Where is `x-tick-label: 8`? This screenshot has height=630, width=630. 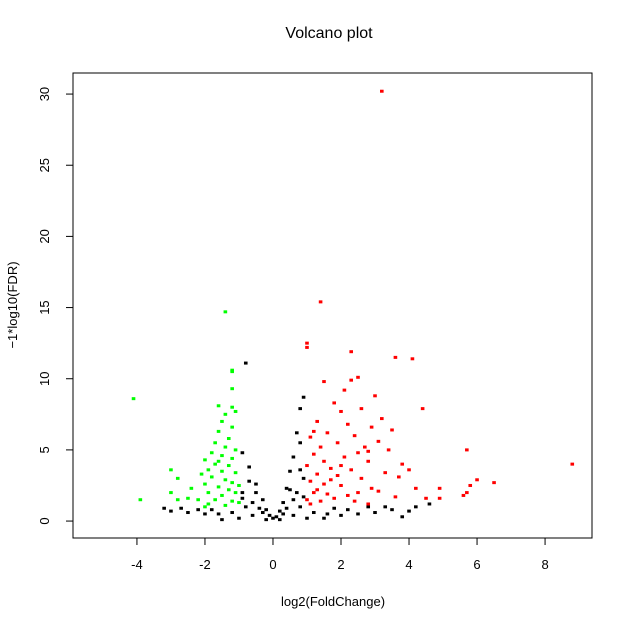
x-tick-label: 8 is located at coordinates (544, 564).